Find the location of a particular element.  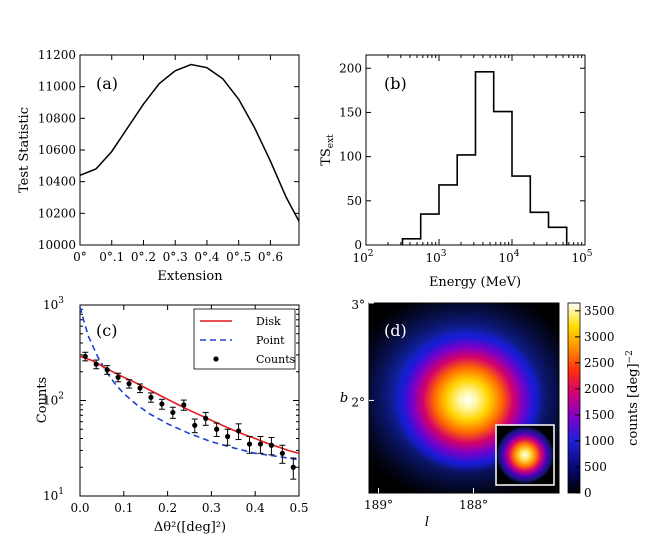

a-ytick-label: 10000 is located at coordinates (57, 245).